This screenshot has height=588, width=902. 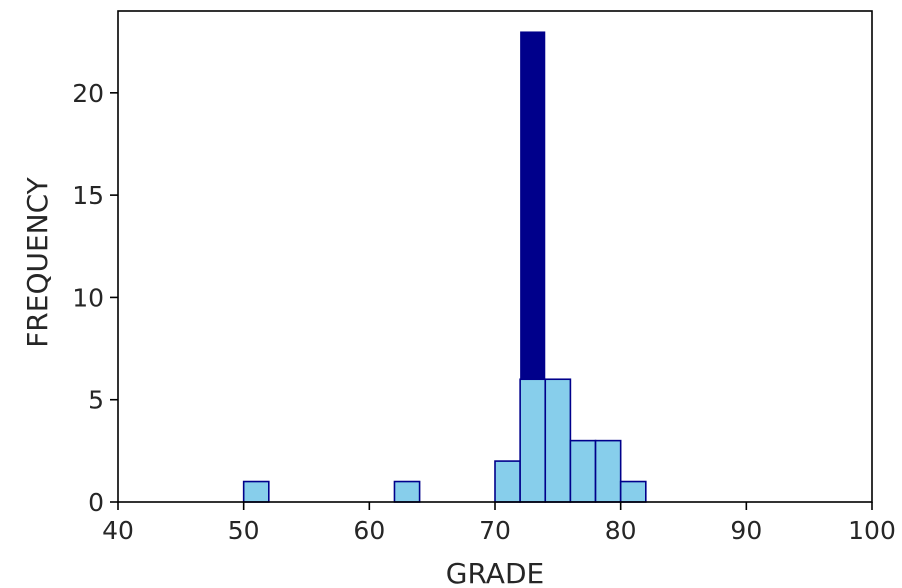 I want to click on x-axis-label: GRADE, so click(x=495, y=572).